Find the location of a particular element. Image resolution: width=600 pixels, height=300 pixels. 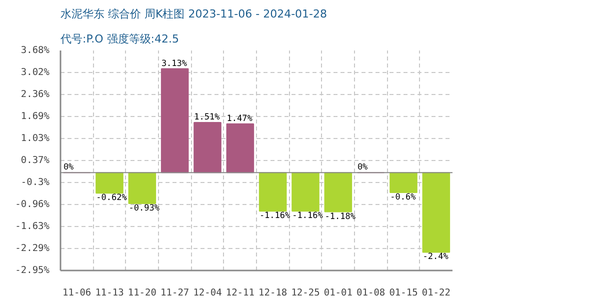

data-label: -1.18% is located at coordinates (340, 217).